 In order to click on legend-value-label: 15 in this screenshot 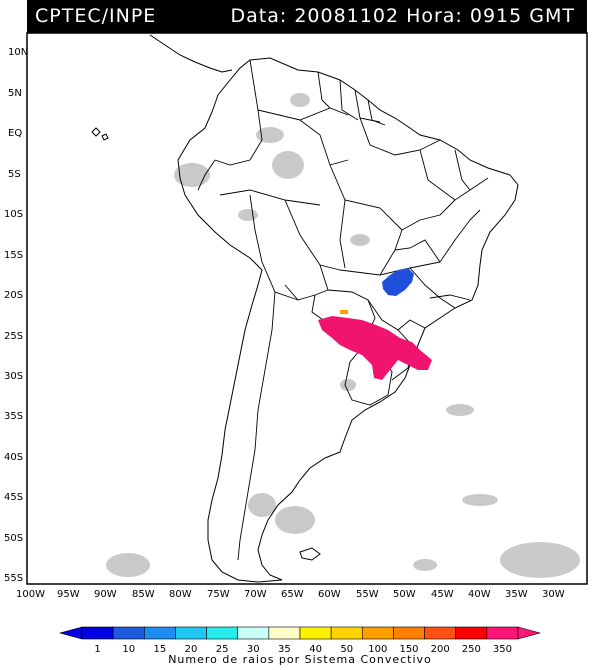, I will do `click(159, 649)`.